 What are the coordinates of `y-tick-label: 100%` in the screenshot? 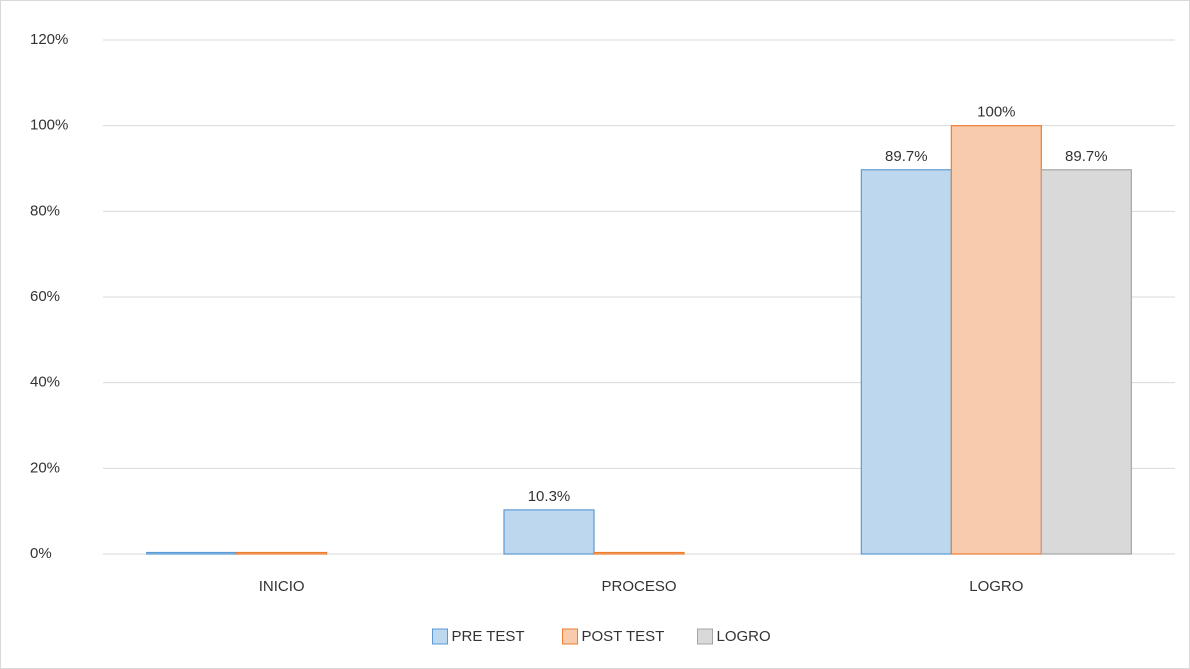 It's located at (49, 125).